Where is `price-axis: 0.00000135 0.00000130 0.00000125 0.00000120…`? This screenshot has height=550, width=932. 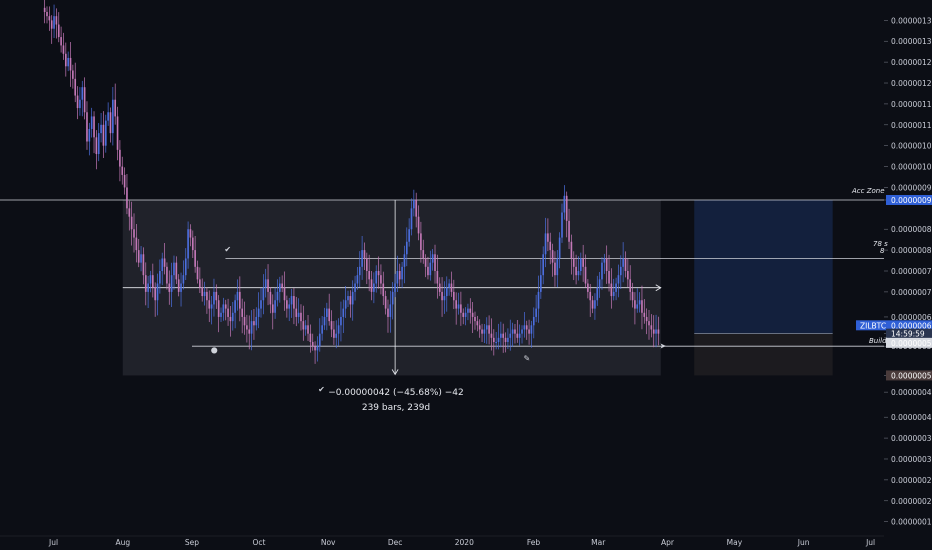
price-axis: 0.00000135 0.00000130 0.00000125 0.00000120… is located at coordinates (894, 275).